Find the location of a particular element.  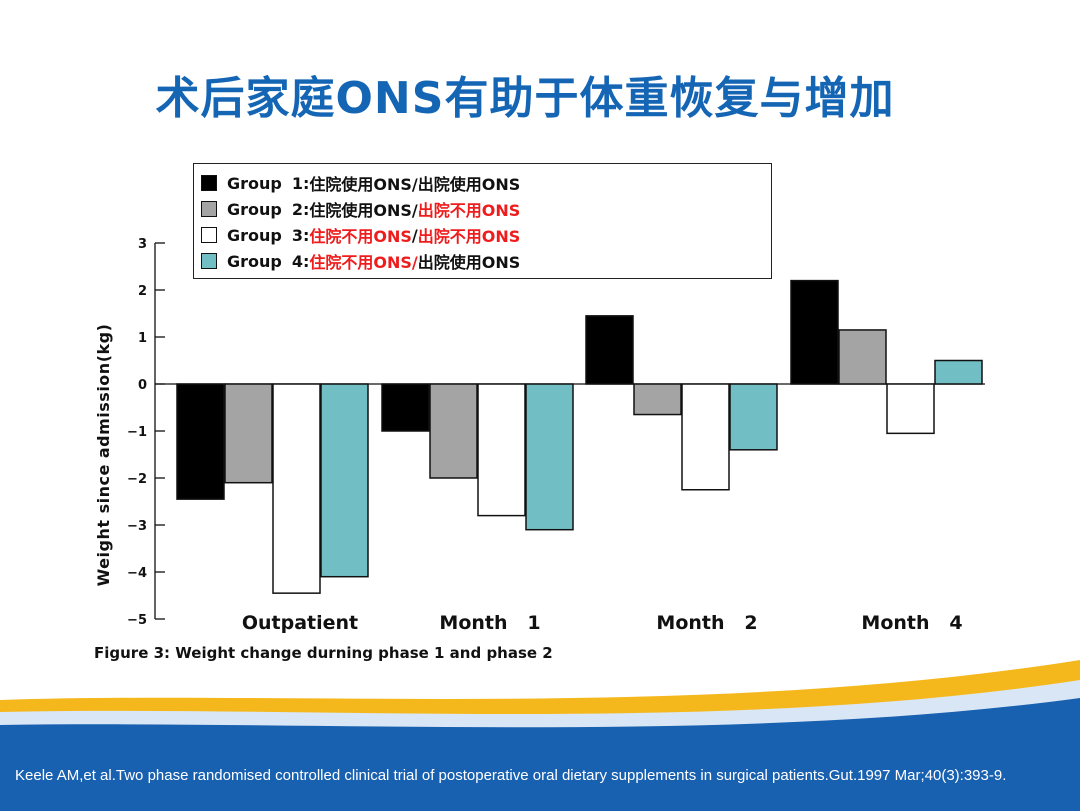

x-category-label: Month 2 is located at coordinates (706, 623).